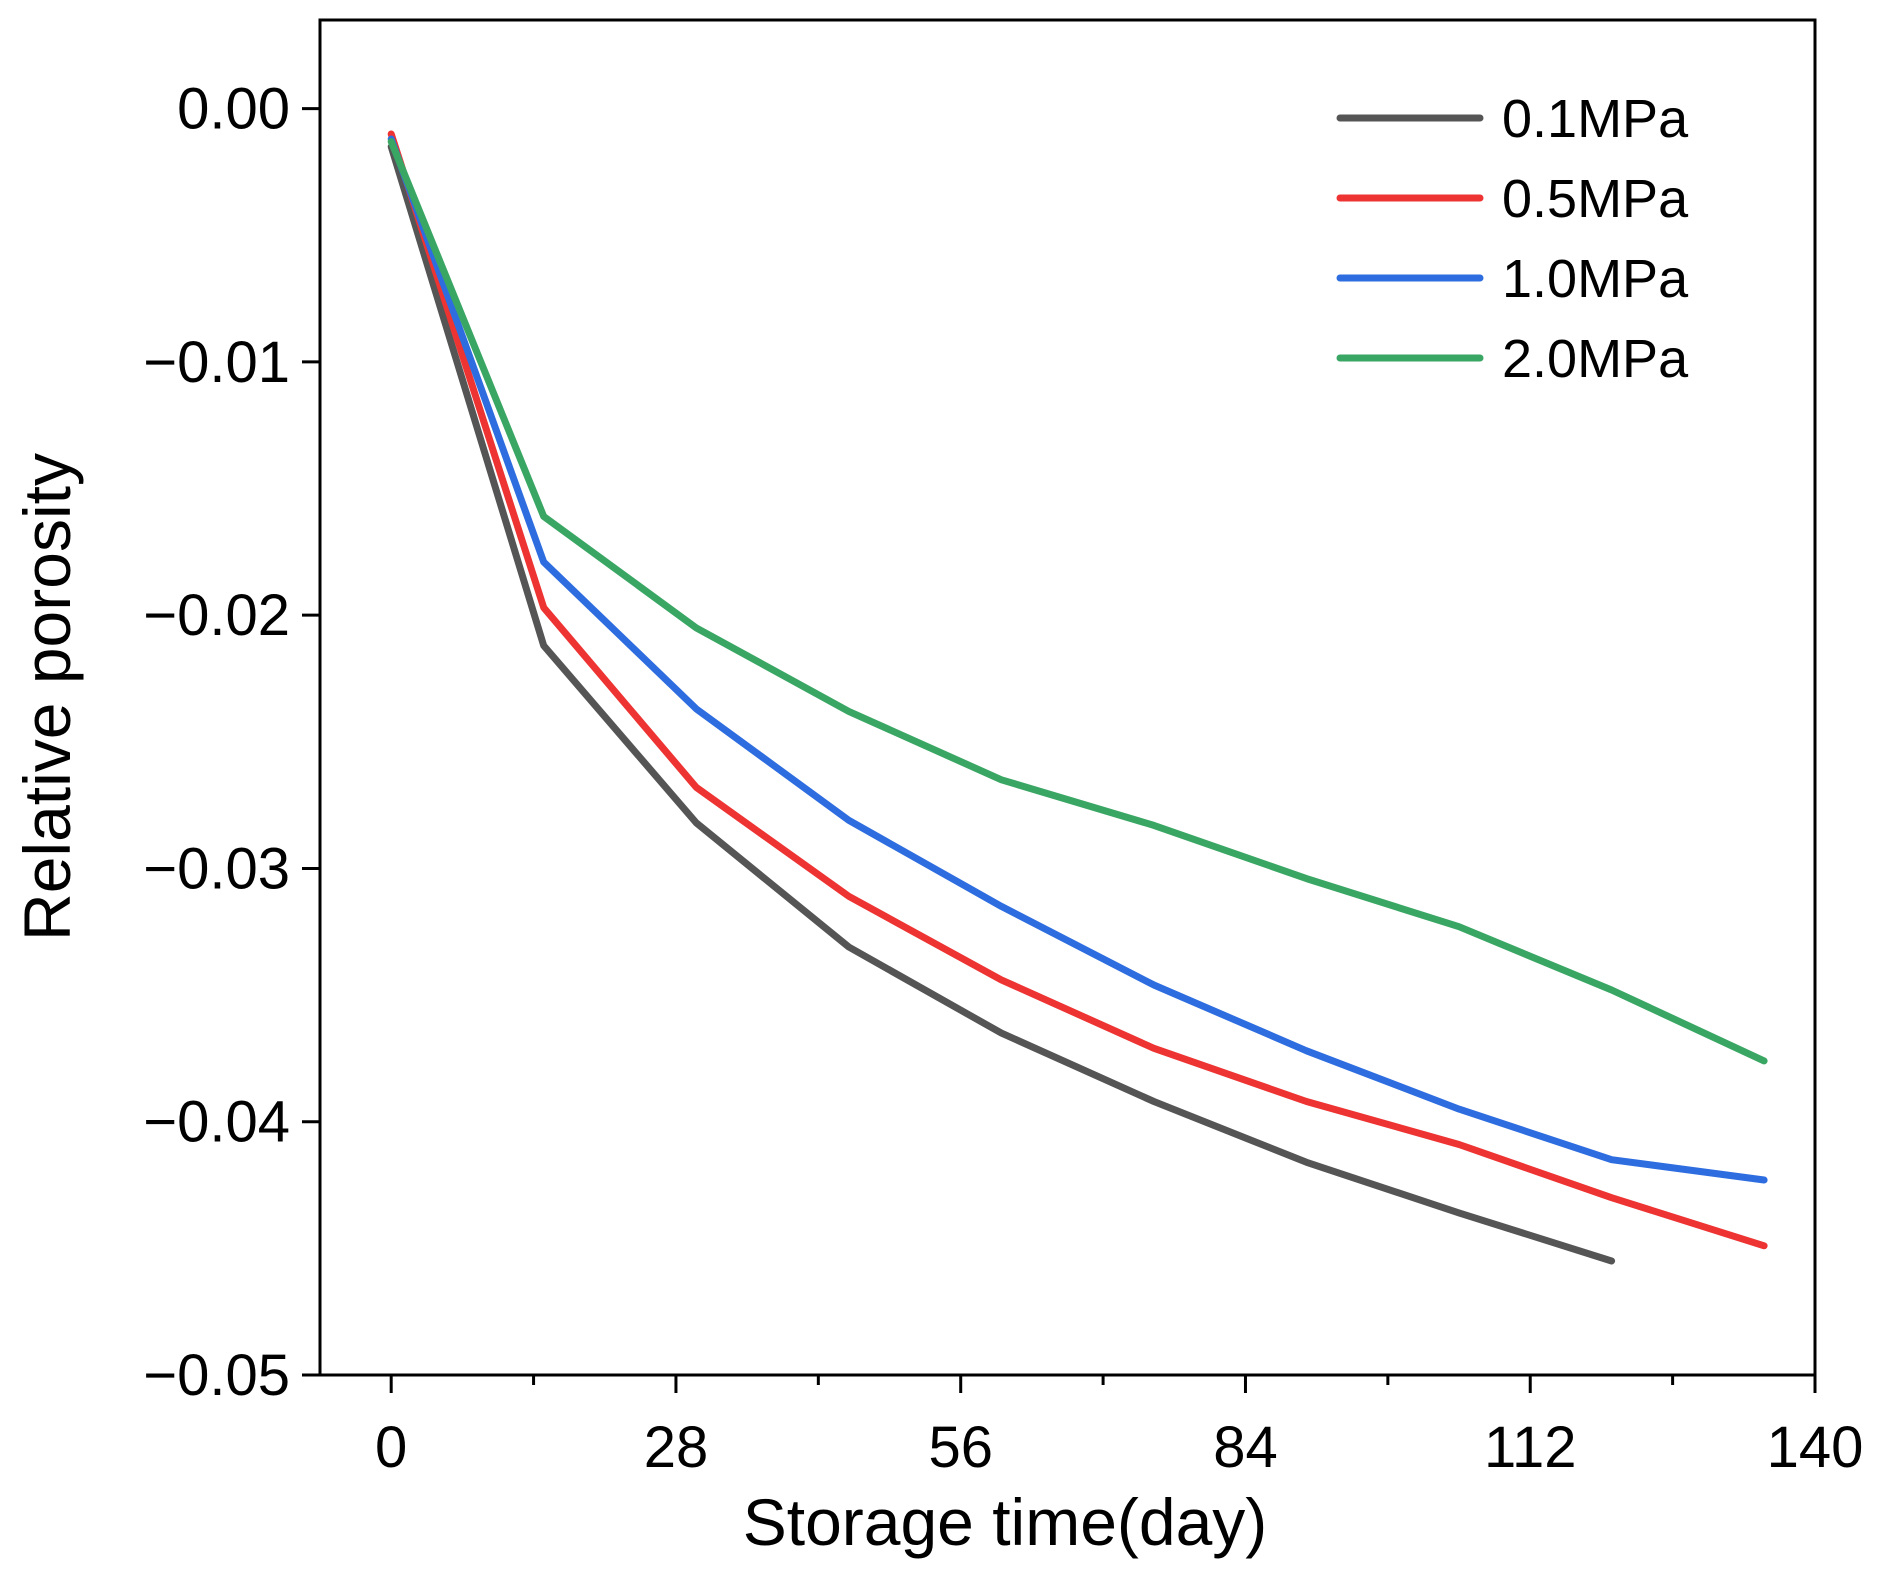 This screenshot has height=1578, width=1881. Describe the element at coordinates (216, 1122) in the screenshot. I see `y-tick-label: −0.04` at that location.